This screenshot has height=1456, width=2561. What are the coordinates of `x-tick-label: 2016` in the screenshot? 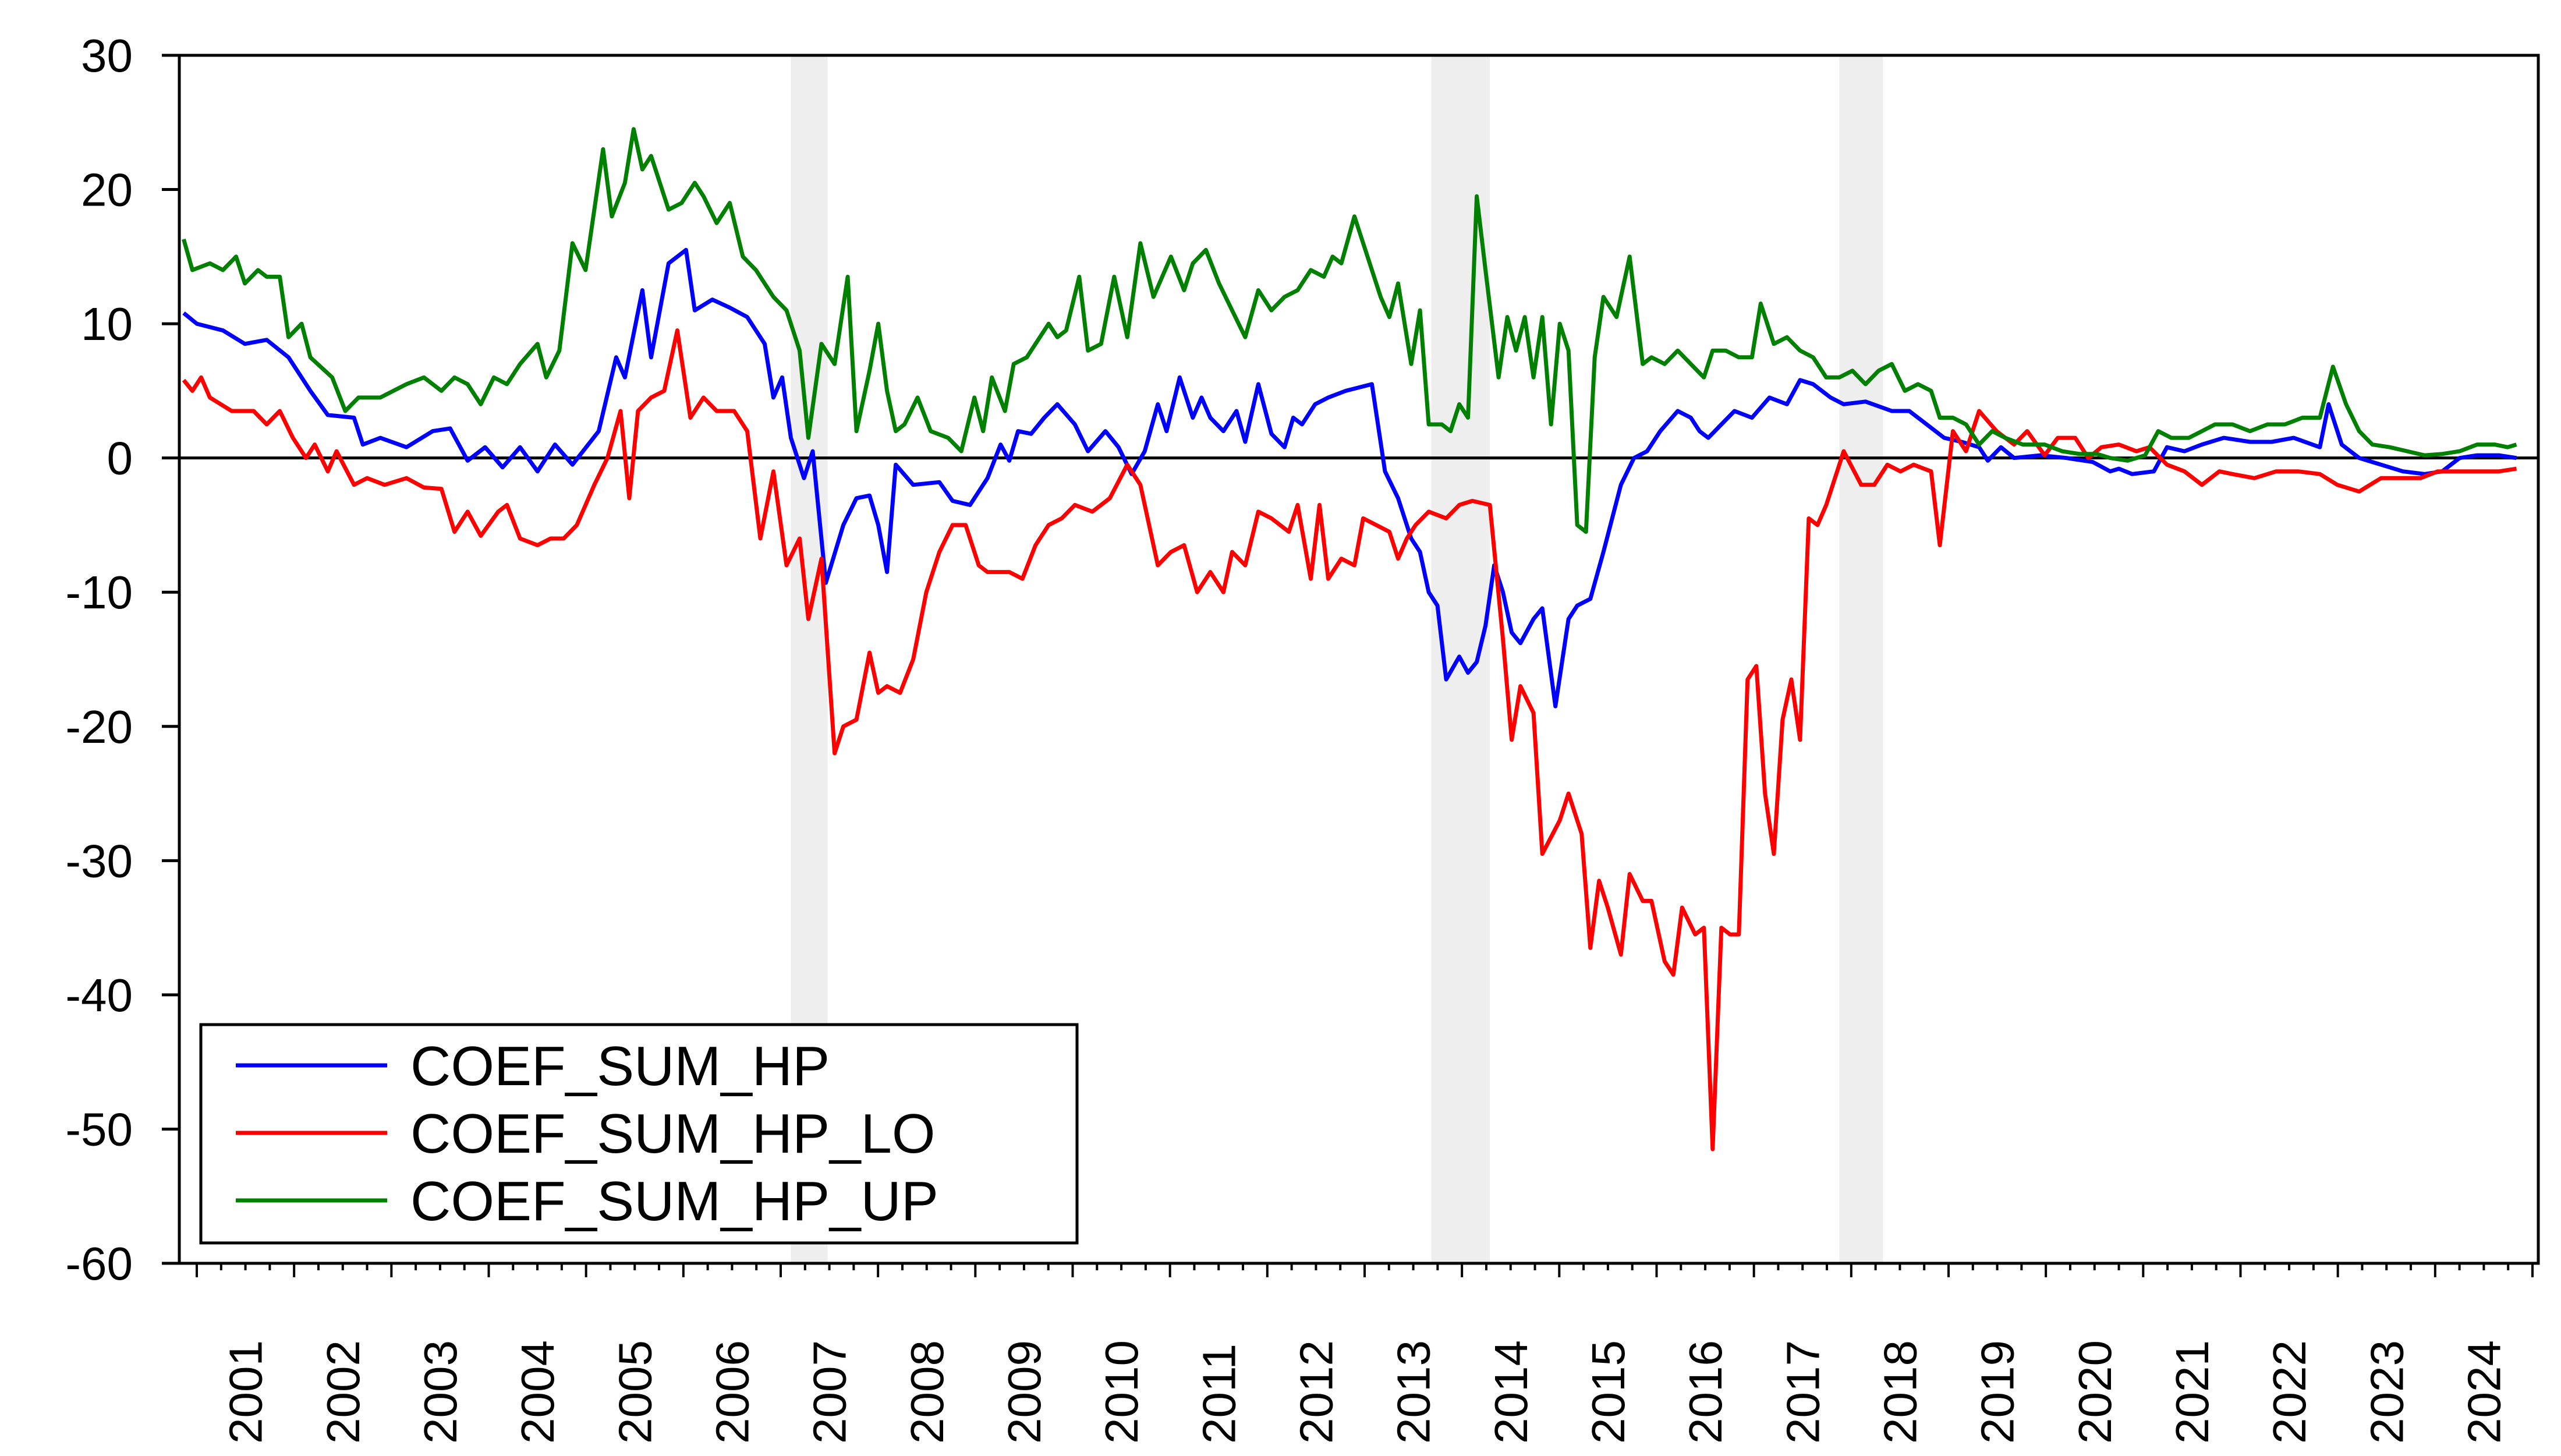 It's located at (1705, 1392).